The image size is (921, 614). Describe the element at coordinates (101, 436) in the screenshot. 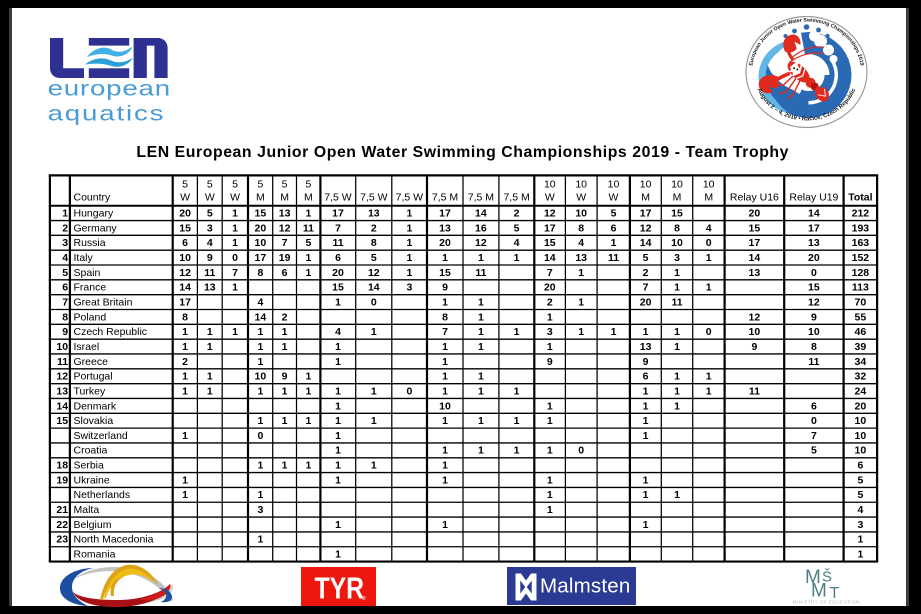

I see `svg-text: Switzerland` at that location.